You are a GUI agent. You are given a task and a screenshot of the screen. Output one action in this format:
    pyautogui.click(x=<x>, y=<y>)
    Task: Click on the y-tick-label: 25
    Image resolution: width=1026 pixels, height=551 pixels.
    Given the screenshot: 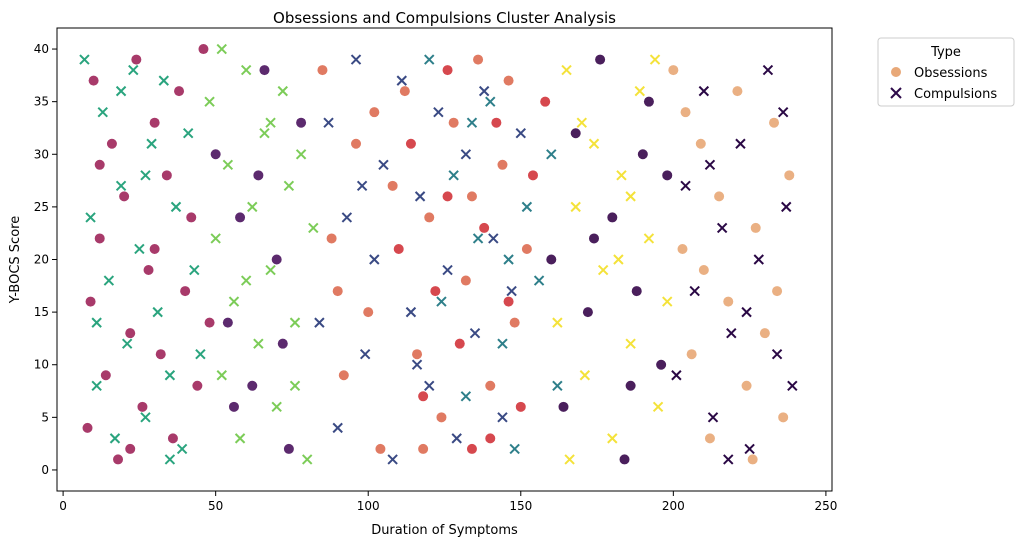 What is the action you would take?
    pyautogui.click(x=41, y=207)
    